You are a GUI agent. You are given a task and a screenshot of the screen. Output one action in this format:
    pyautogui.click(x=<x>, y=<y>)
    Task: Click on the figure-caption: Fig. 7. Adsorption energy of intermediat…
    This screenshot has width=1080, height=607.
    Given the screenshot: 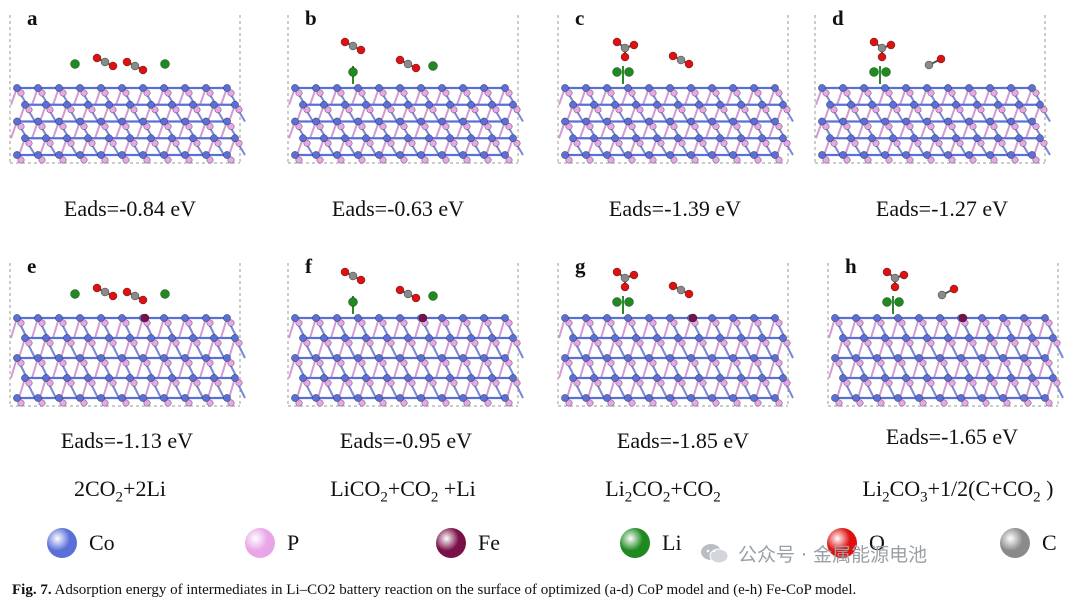 What is the action you would take?
    pyautogui.click(x=434, y=590)
    